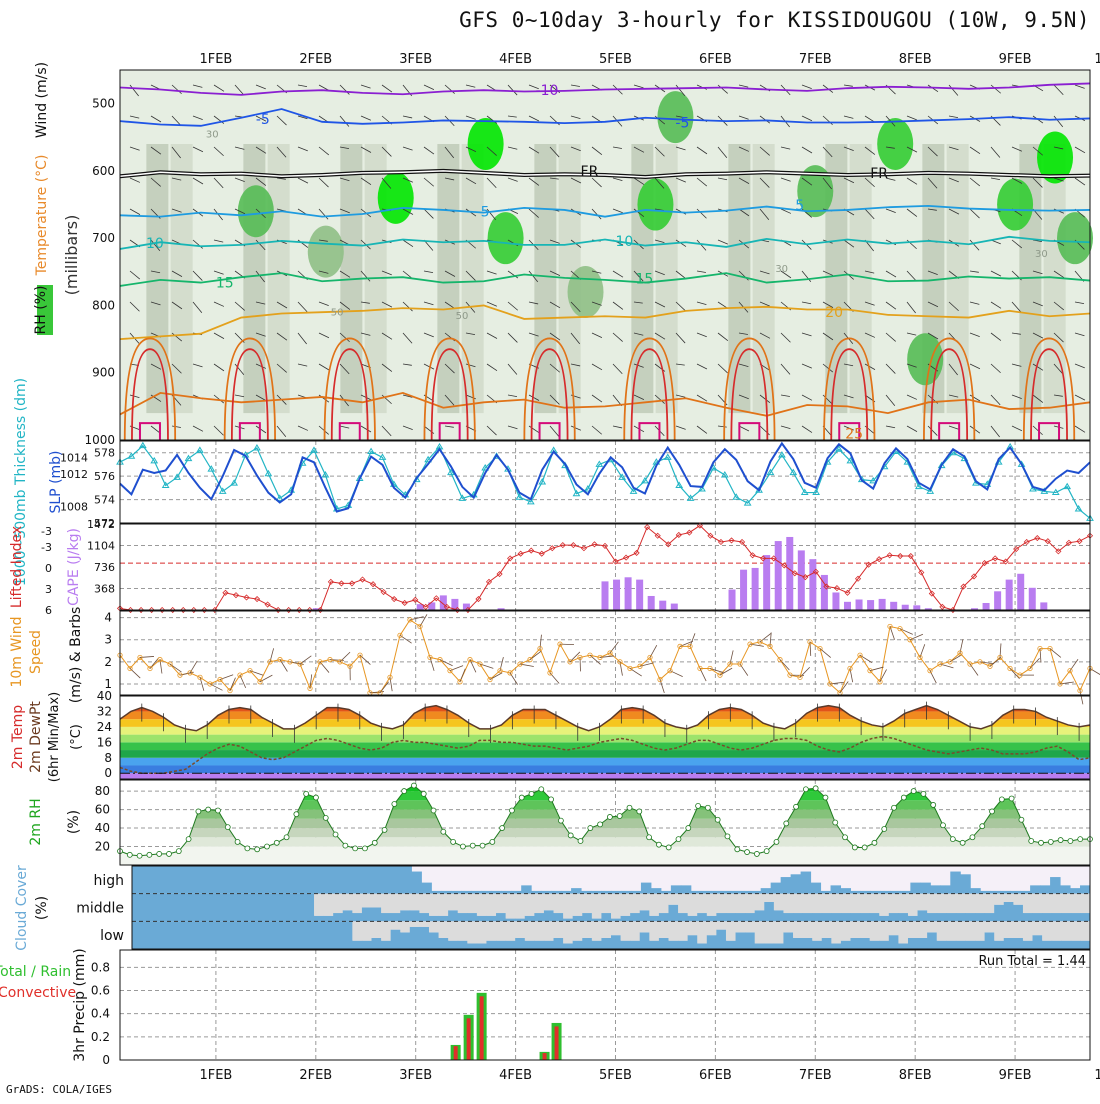  What do you see at coordinates (103, 171) in the screenshot?
I see `y-tick: 600` at bounding box center [103, 171].